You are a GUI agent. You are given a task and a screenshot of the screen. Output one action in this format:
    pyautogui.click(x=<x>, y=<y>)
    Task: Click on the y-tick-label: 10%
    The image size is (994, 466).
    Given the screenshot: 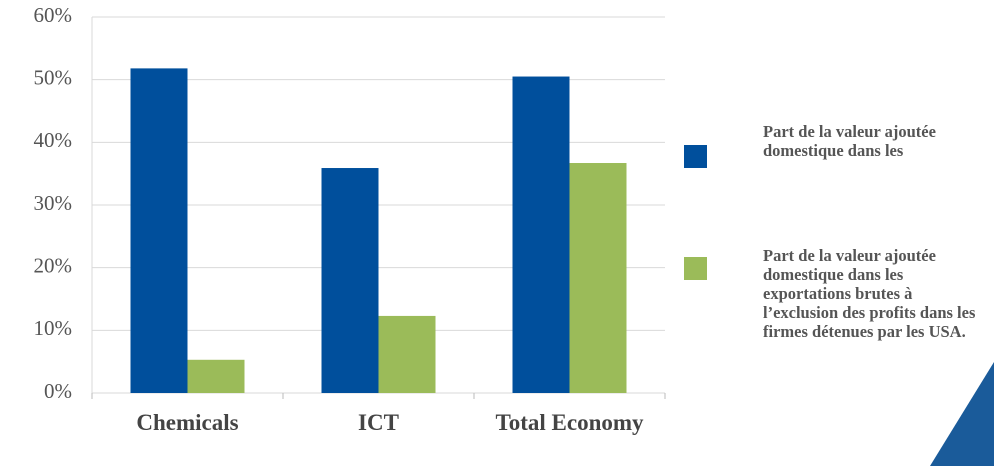 What is the action you would take?
    pyautogui.click(x=53, y=328)
    